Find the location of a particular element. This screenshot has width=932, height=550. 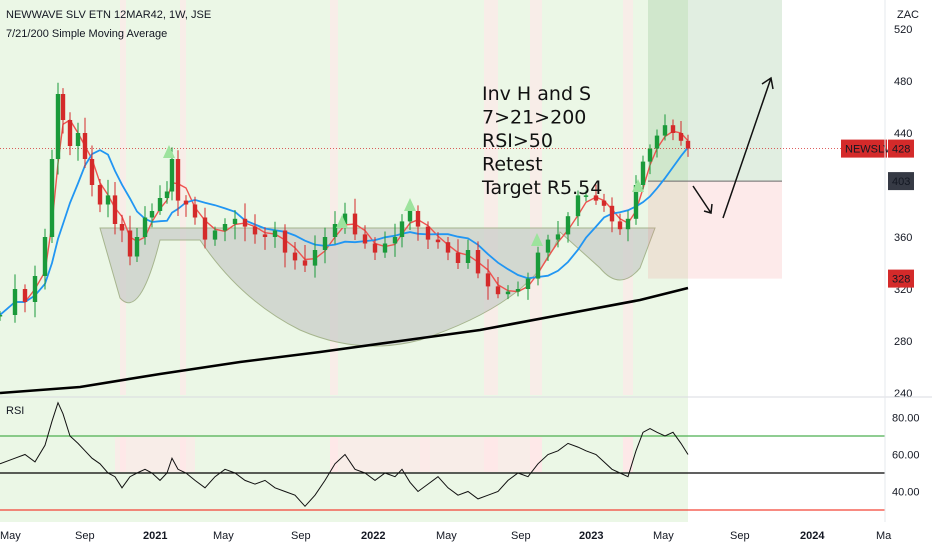

price-tick-label: 520 is located at coordinates (903, 30).